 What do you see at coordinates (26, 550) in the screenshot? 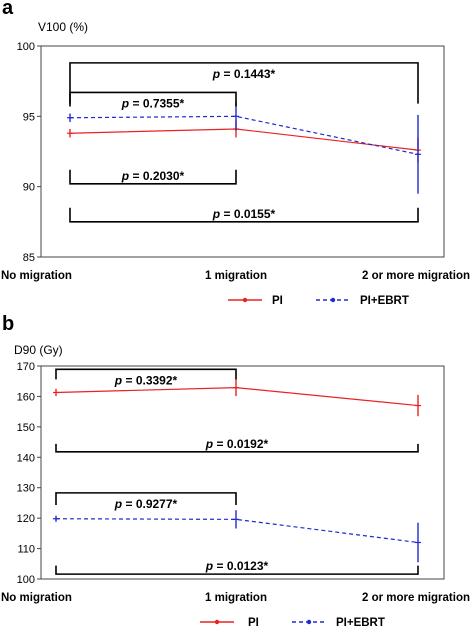
I see `y-tick-label: 110` at bounding box center [26, 550].